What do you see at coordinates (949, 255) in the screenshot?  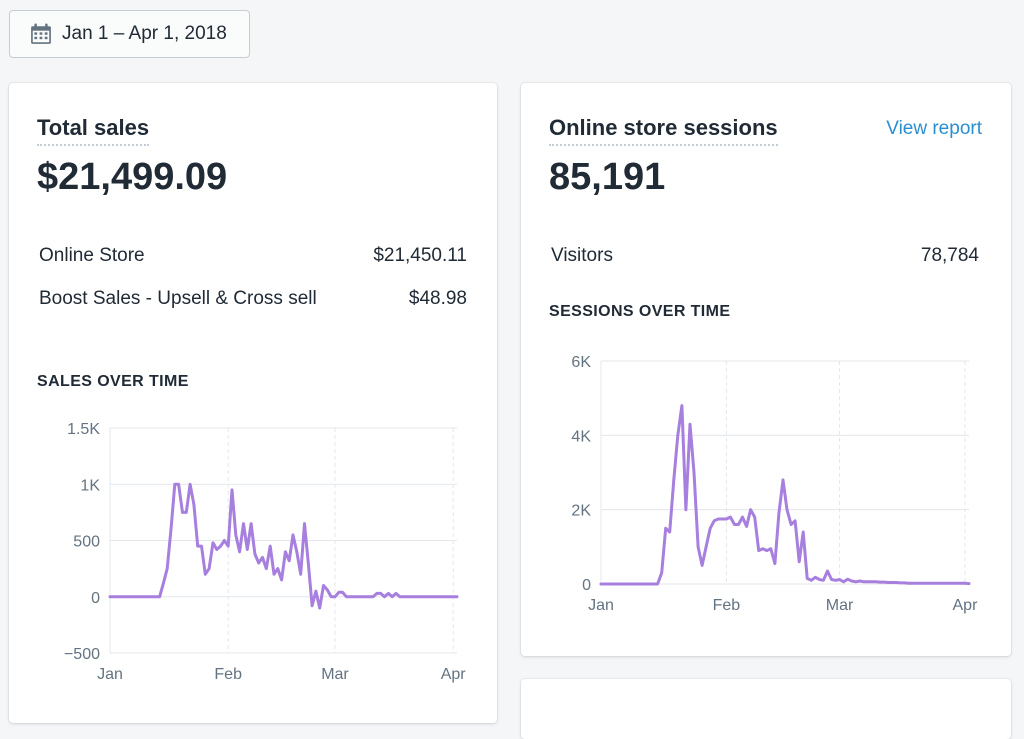 I see `visitors-value: 78,784` at bounding box center [949, 255].